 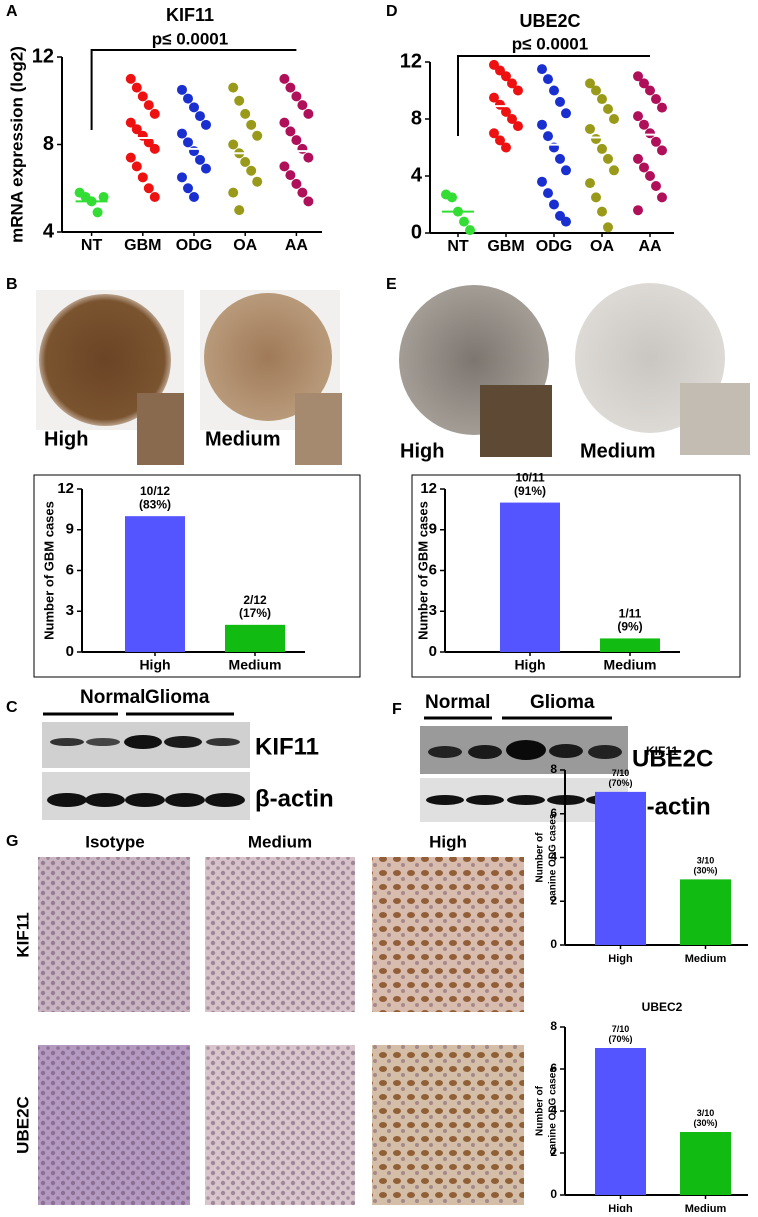 I want to click on panel-label: B, so click(x=12, y=284).